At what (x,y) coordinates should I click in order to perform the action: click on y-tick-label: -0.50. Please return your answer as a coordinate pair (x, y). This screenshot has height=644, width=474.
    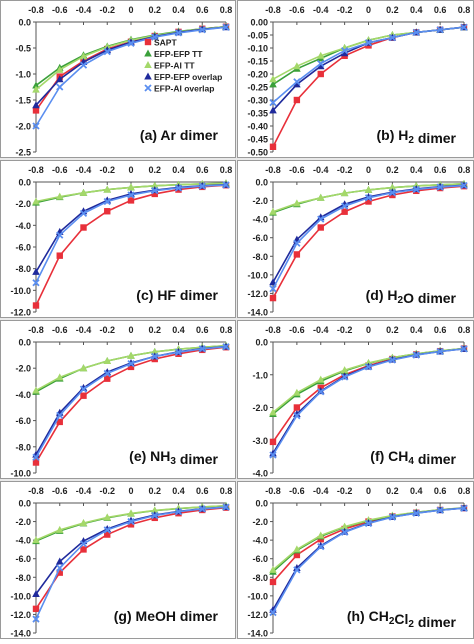
    Looking at the image, I should click on (257, 153).